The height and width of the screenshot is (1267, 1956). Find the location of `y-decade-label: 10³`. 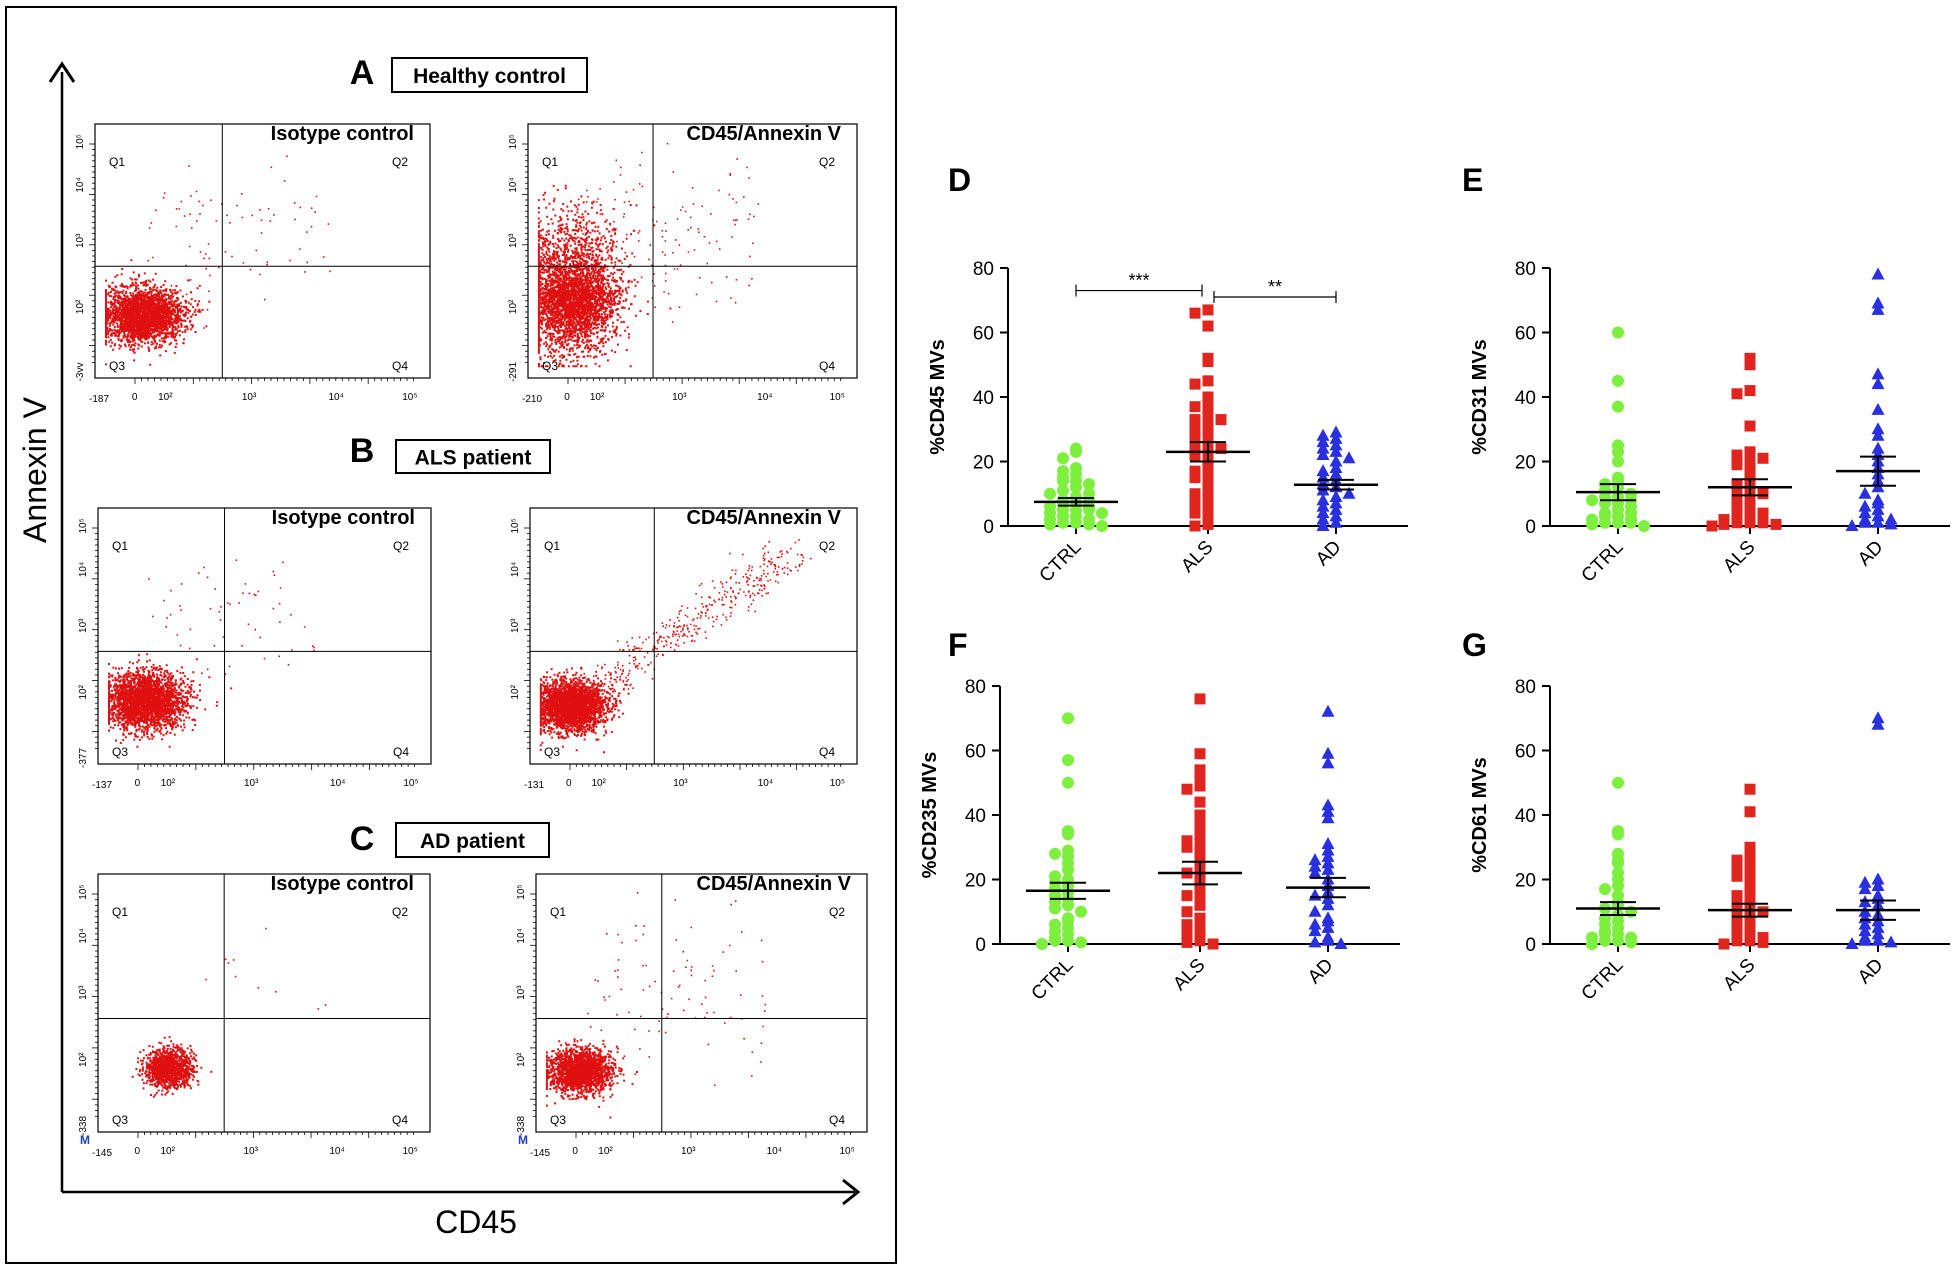

y-decade-label: 10³ is located at coordinates (515, 625).